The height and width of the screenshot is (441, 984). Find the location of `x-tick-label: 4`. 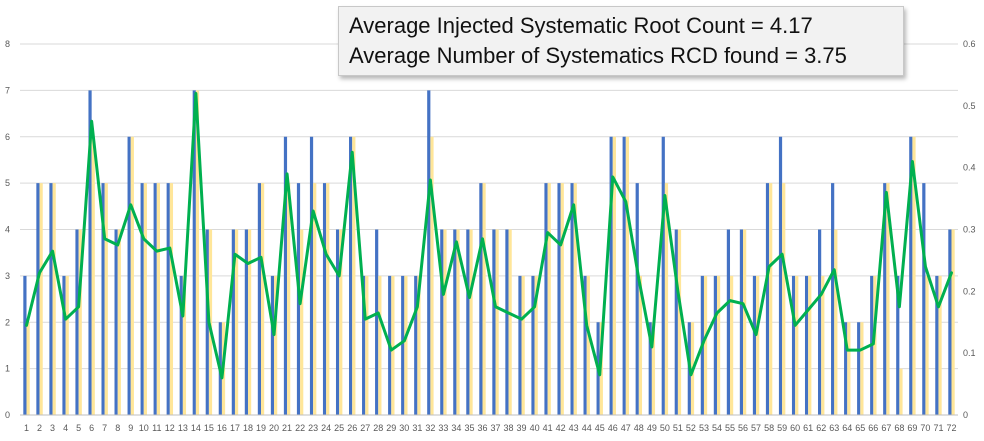

x-tick-label: 4 is located at coordinates (65, 428).